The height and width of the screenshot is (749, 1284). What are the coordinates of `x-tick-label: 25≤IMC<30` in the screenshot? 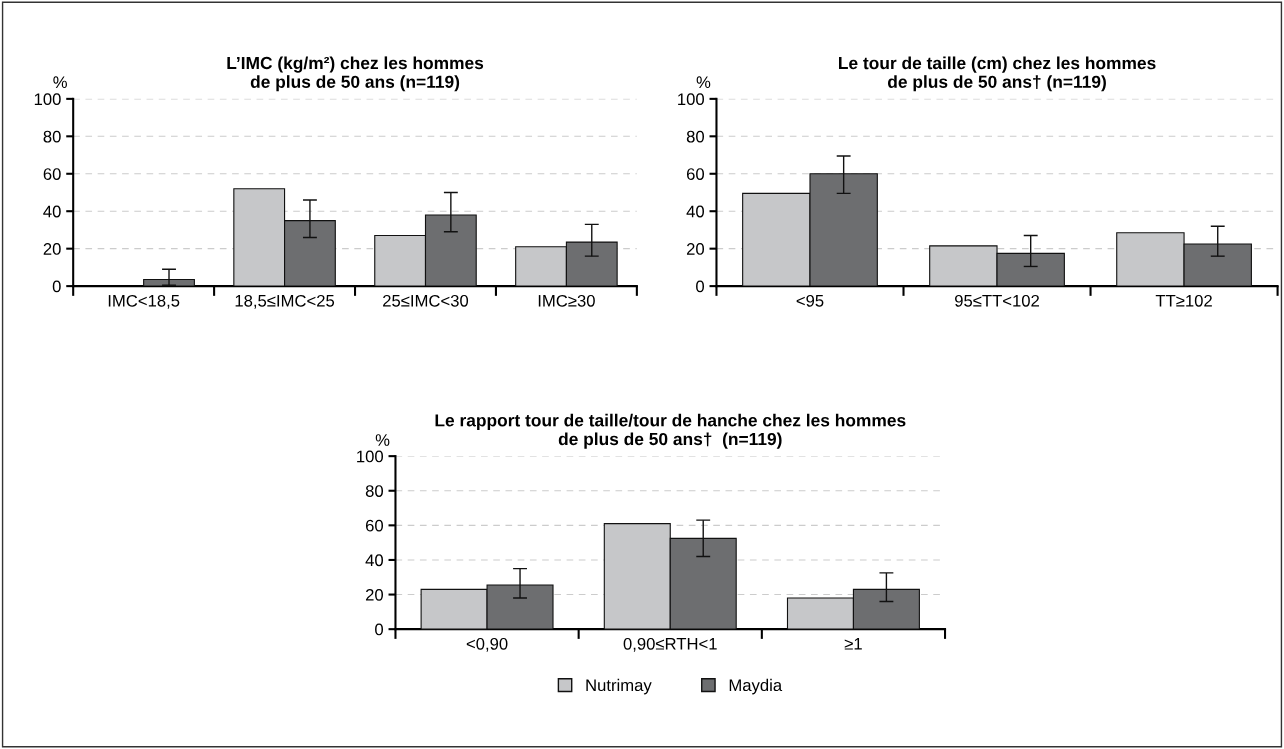 It's located at (426, 300).